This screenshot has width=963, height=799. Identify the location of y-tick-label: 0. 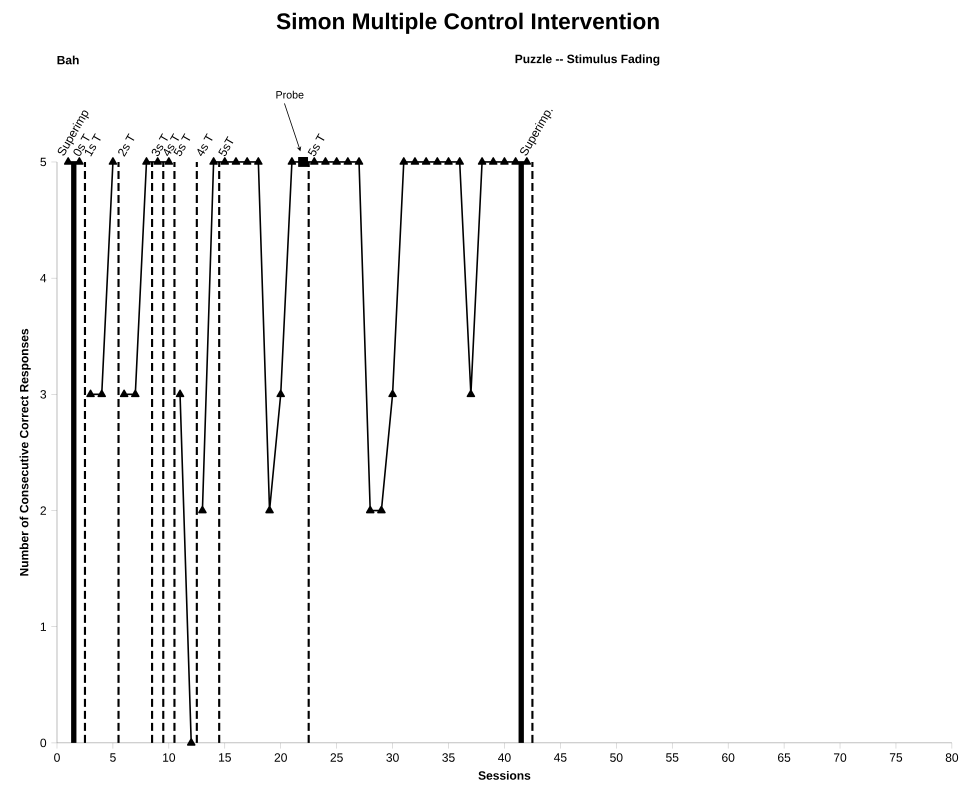
(43, 743).